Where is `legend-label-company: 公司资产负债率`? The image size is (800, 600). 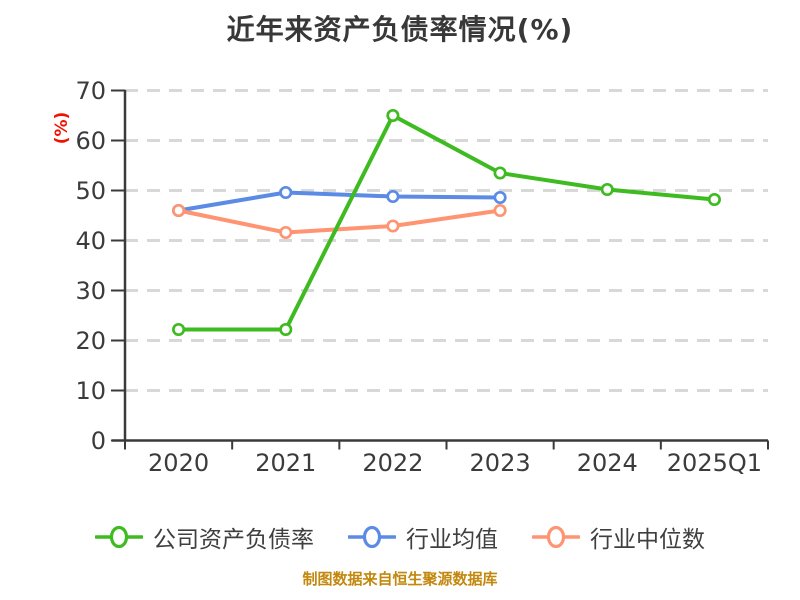 legend-label-company: 公司资产负债率 is located at coordinates (233, 540).